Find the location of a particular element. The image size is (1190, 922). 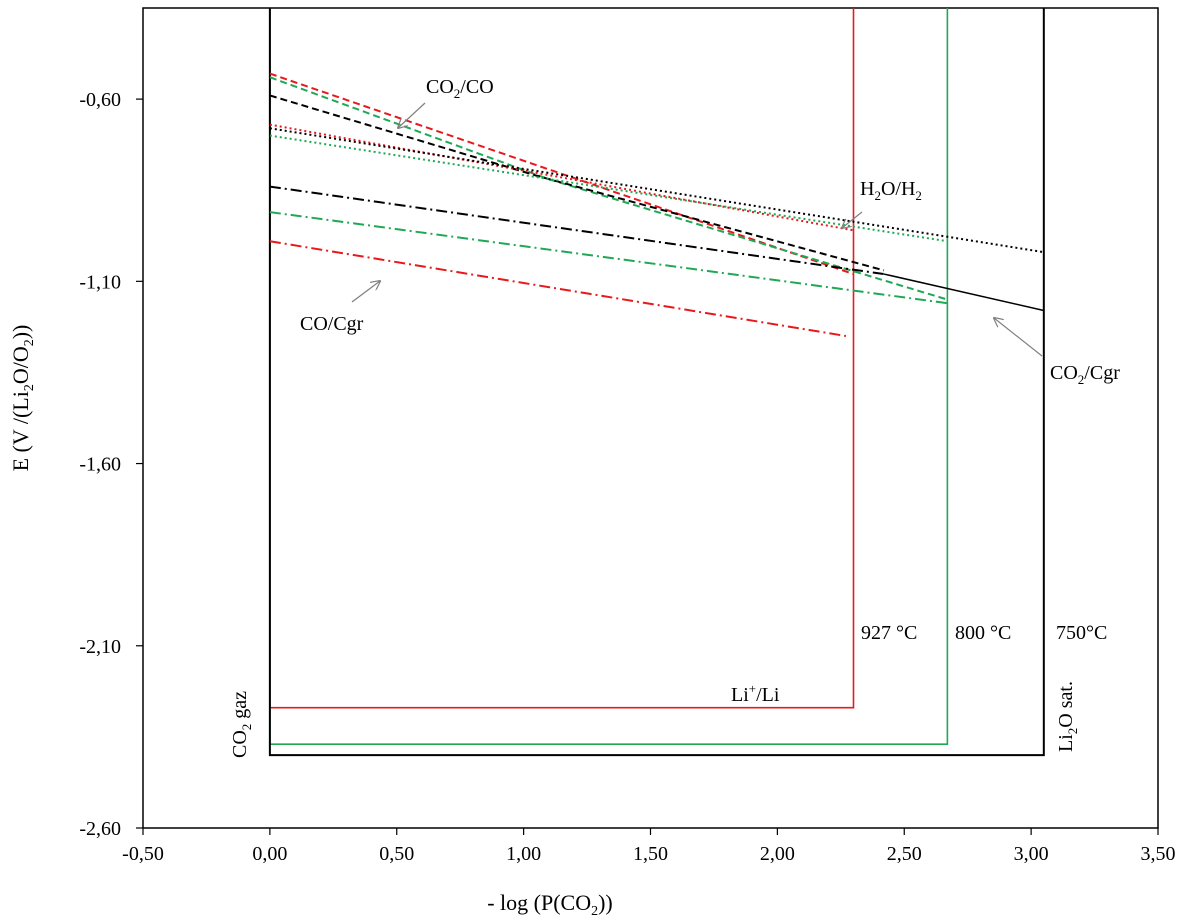

x-tick-label: 1,00 is located at coordinates (523, 854).